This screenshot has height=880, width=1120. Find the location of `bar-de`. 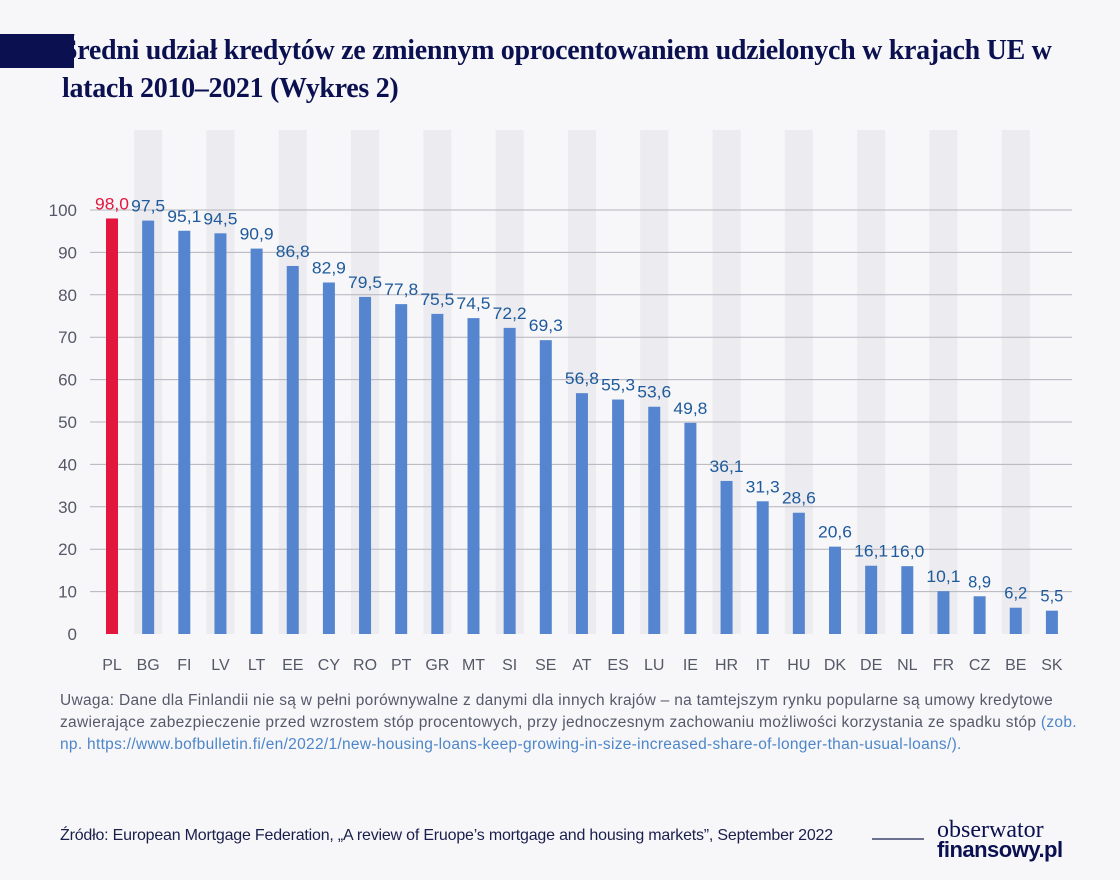

bar-de is located at coordinates (871, 599).